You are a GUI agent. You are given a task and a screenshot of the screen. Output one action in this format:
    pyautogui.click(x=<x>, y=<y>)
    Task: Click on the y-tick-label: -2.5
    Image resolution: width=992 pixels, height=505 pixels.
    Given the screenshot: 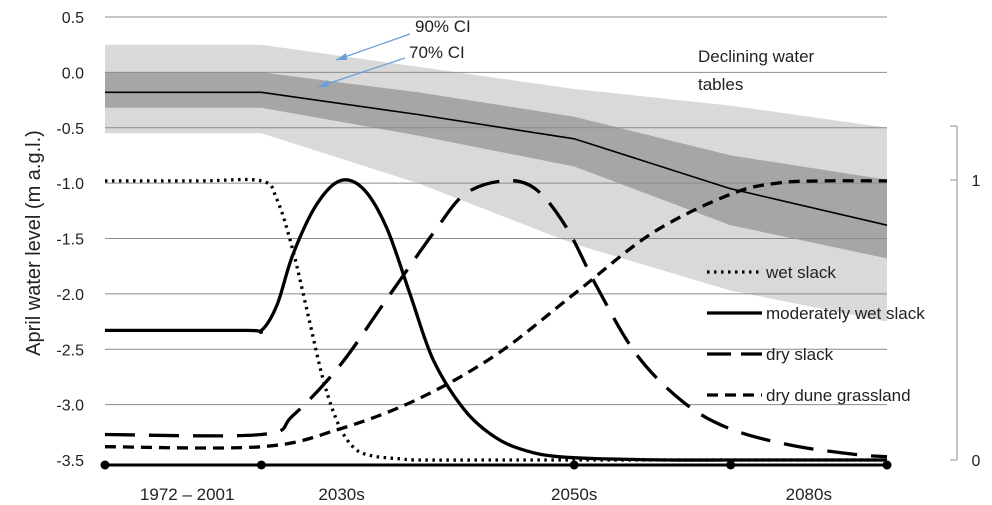 What is the action you would take?
    pyautogui.click(x=70, y=350)
    